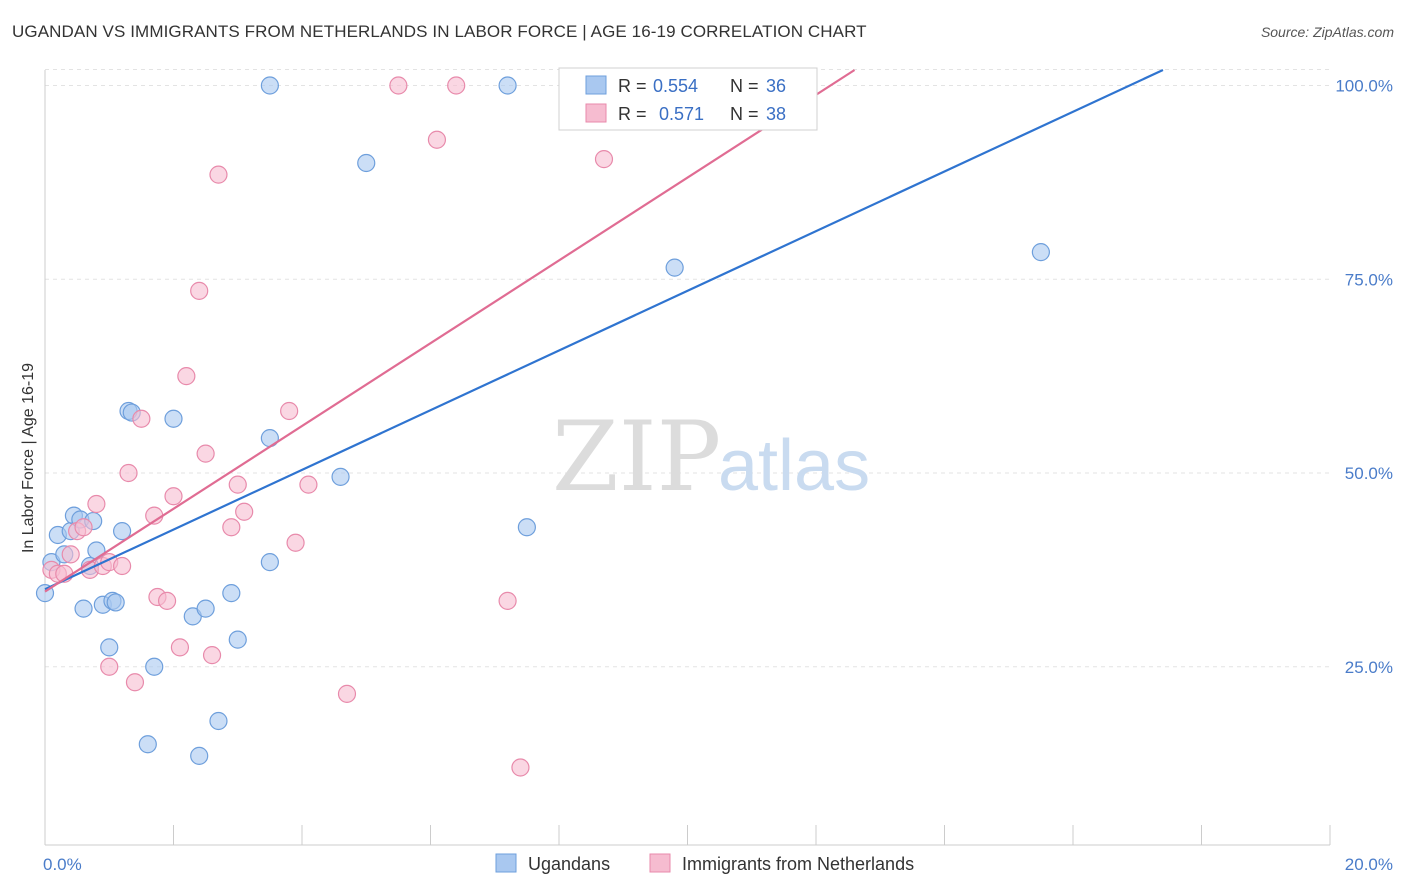  Describe the element at coordinates (744, 114) in the screenshot. I see `stats-n-label-netherlands: N =` at that location.